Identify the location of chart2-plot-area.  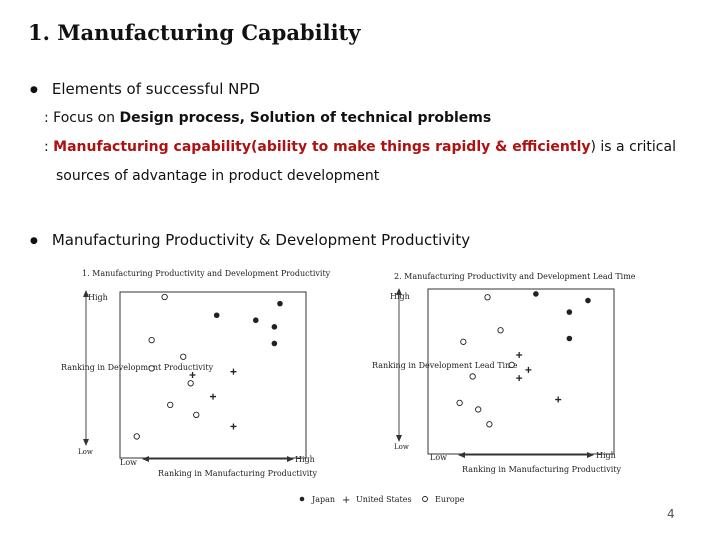
(505, 373).